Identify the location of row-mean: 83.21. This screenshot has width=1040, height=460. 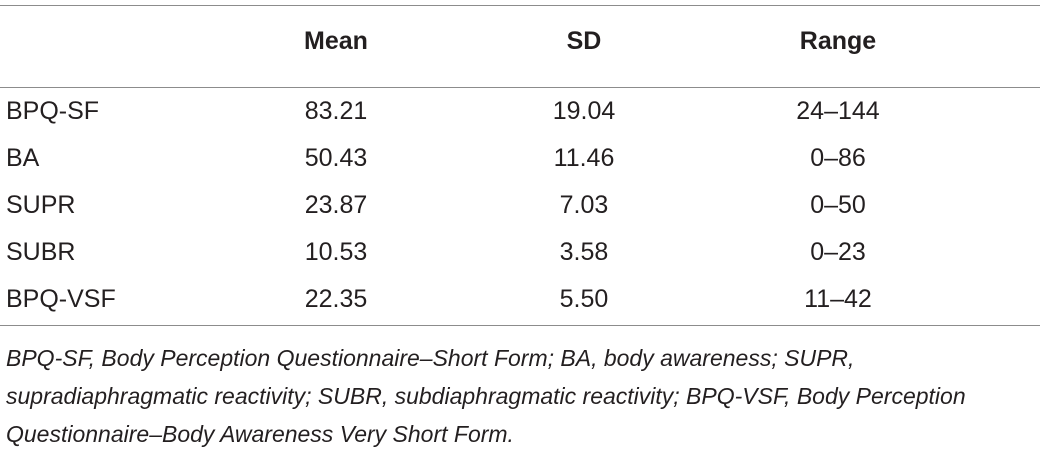
(336, 111).